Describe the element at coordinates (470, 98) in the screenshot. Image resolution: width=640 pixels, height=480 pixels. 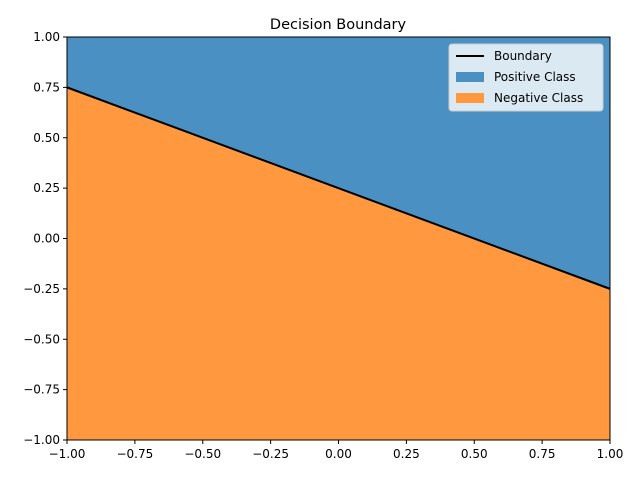
I see `legend-swatch-negative-class` at that location.